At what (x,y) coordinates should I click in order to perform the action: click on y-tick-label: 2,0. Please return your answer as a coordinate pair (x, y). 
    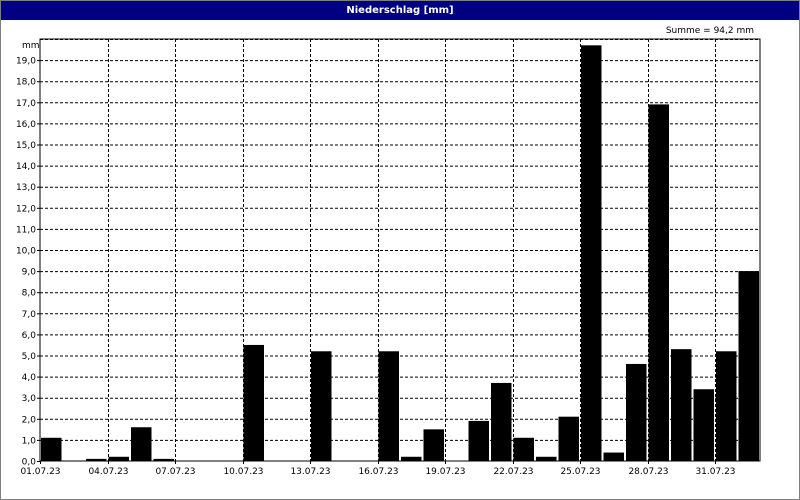
    Looking at the image, I should click on (29, 420).